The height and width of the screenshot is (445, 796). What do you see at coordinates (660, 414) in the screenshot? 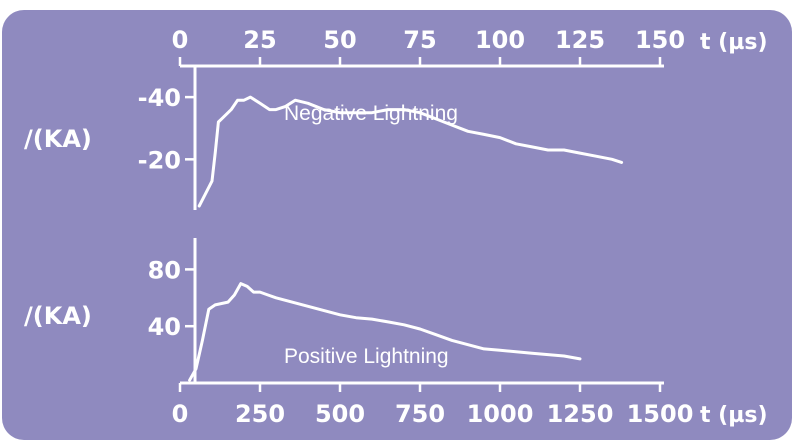
I see `bottom-x-tick-label-6: 1500` at bounding box center [660, 414].